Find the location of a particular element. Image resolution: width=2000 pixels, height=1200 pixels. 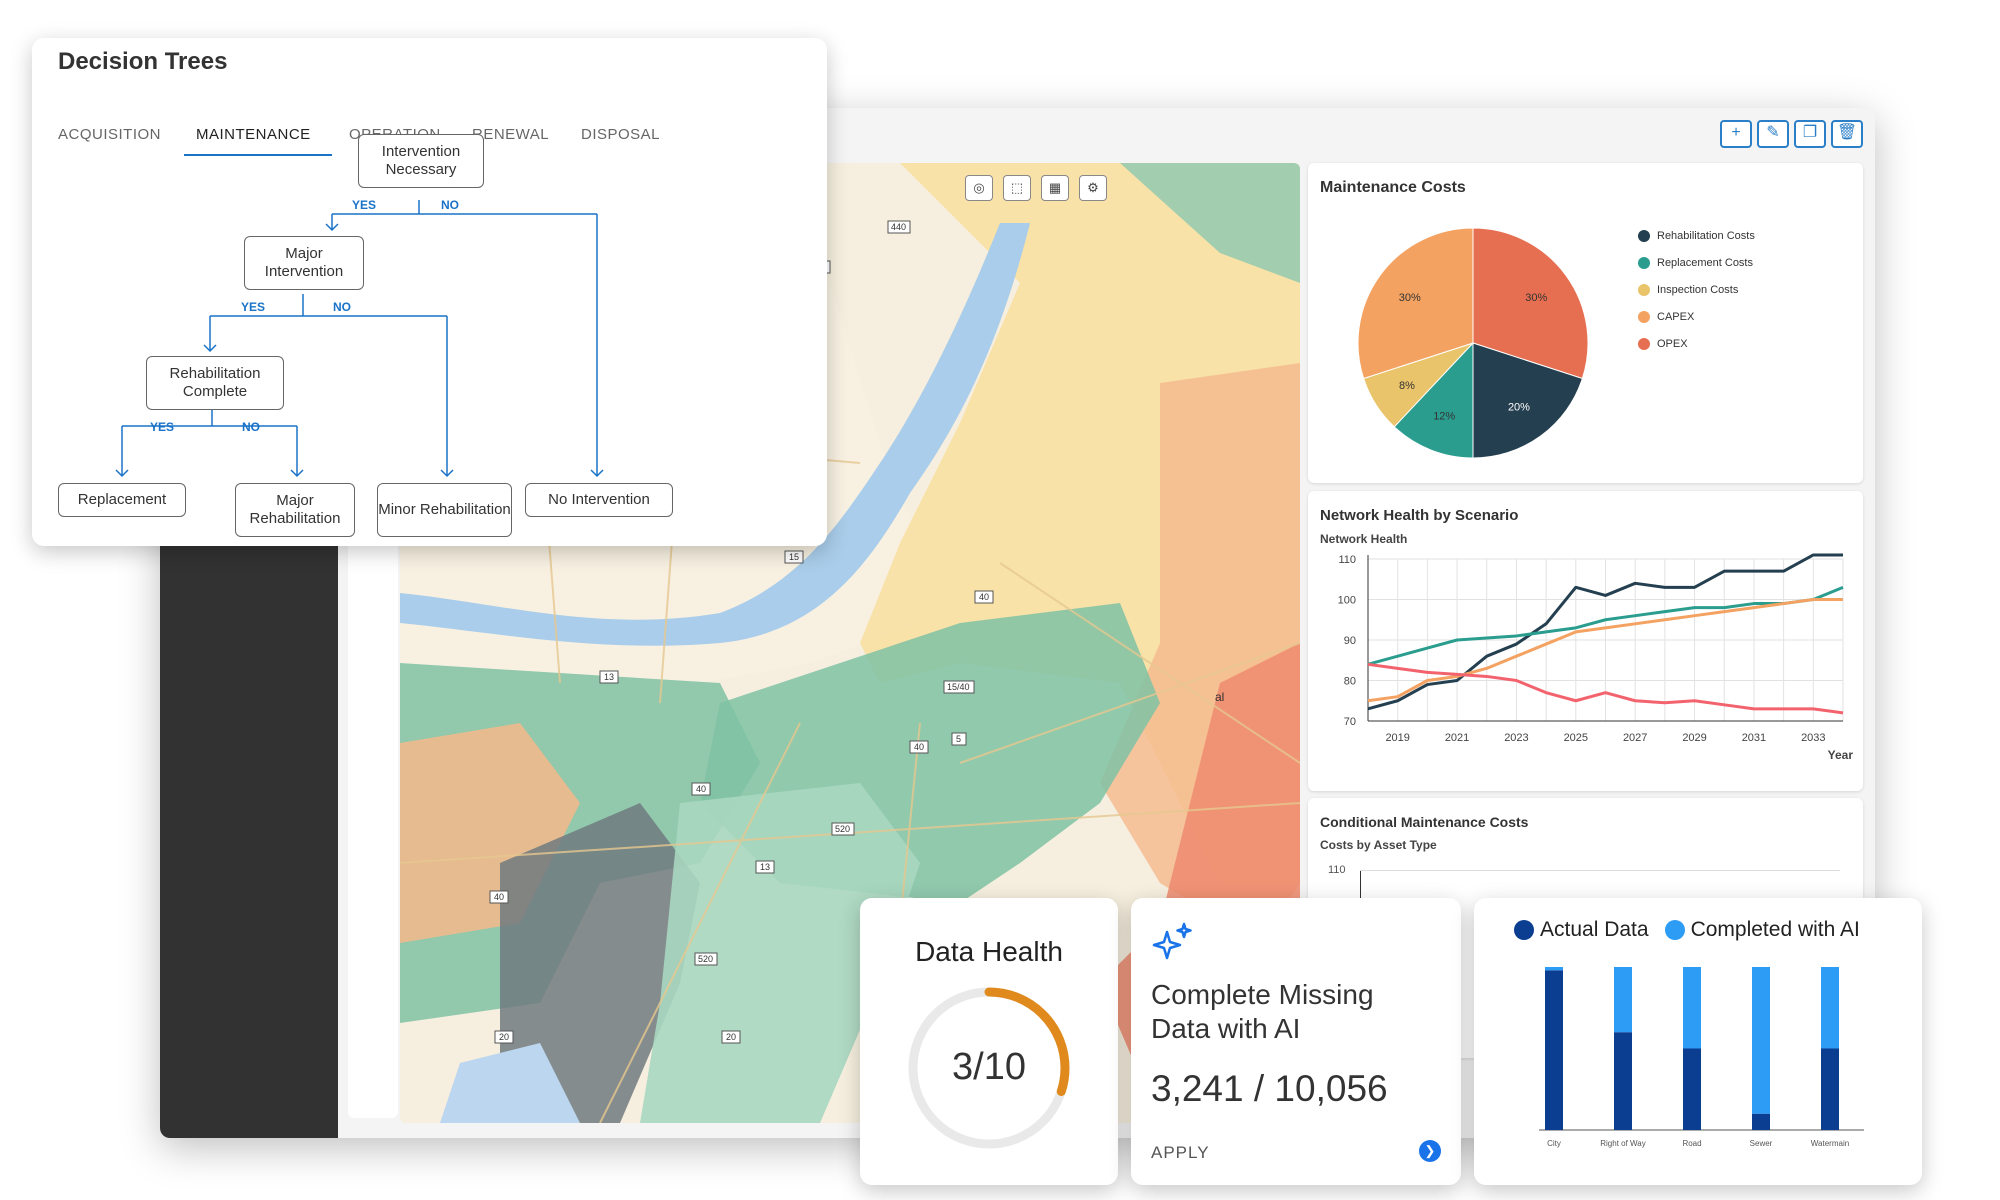

legend-item: Actual Data is located at coordinates (1581, 930).